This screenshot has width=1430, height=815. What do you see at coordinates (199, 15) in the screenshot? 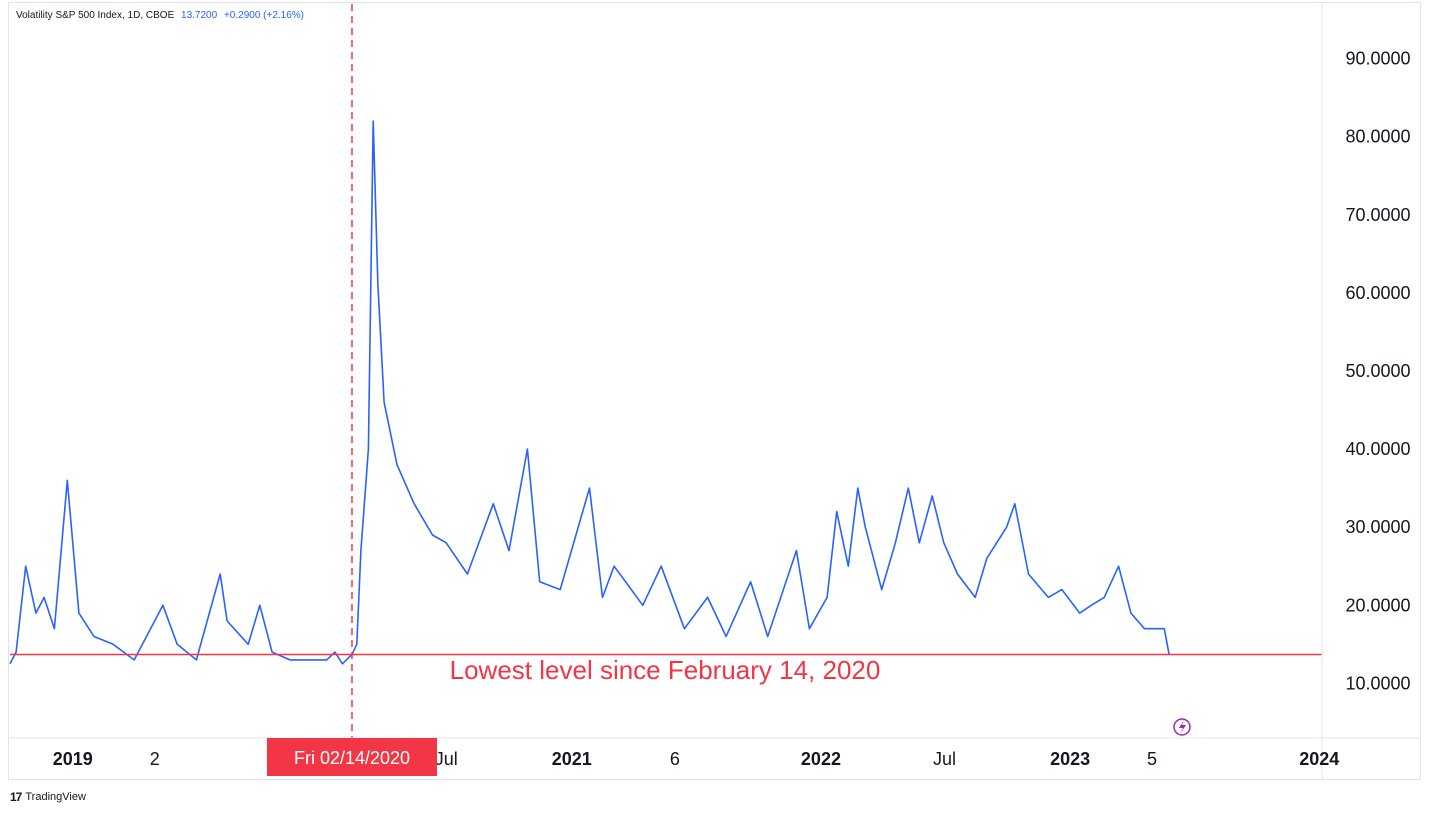
I see `last-value: 13.7200` at bounding box center [199, 15].